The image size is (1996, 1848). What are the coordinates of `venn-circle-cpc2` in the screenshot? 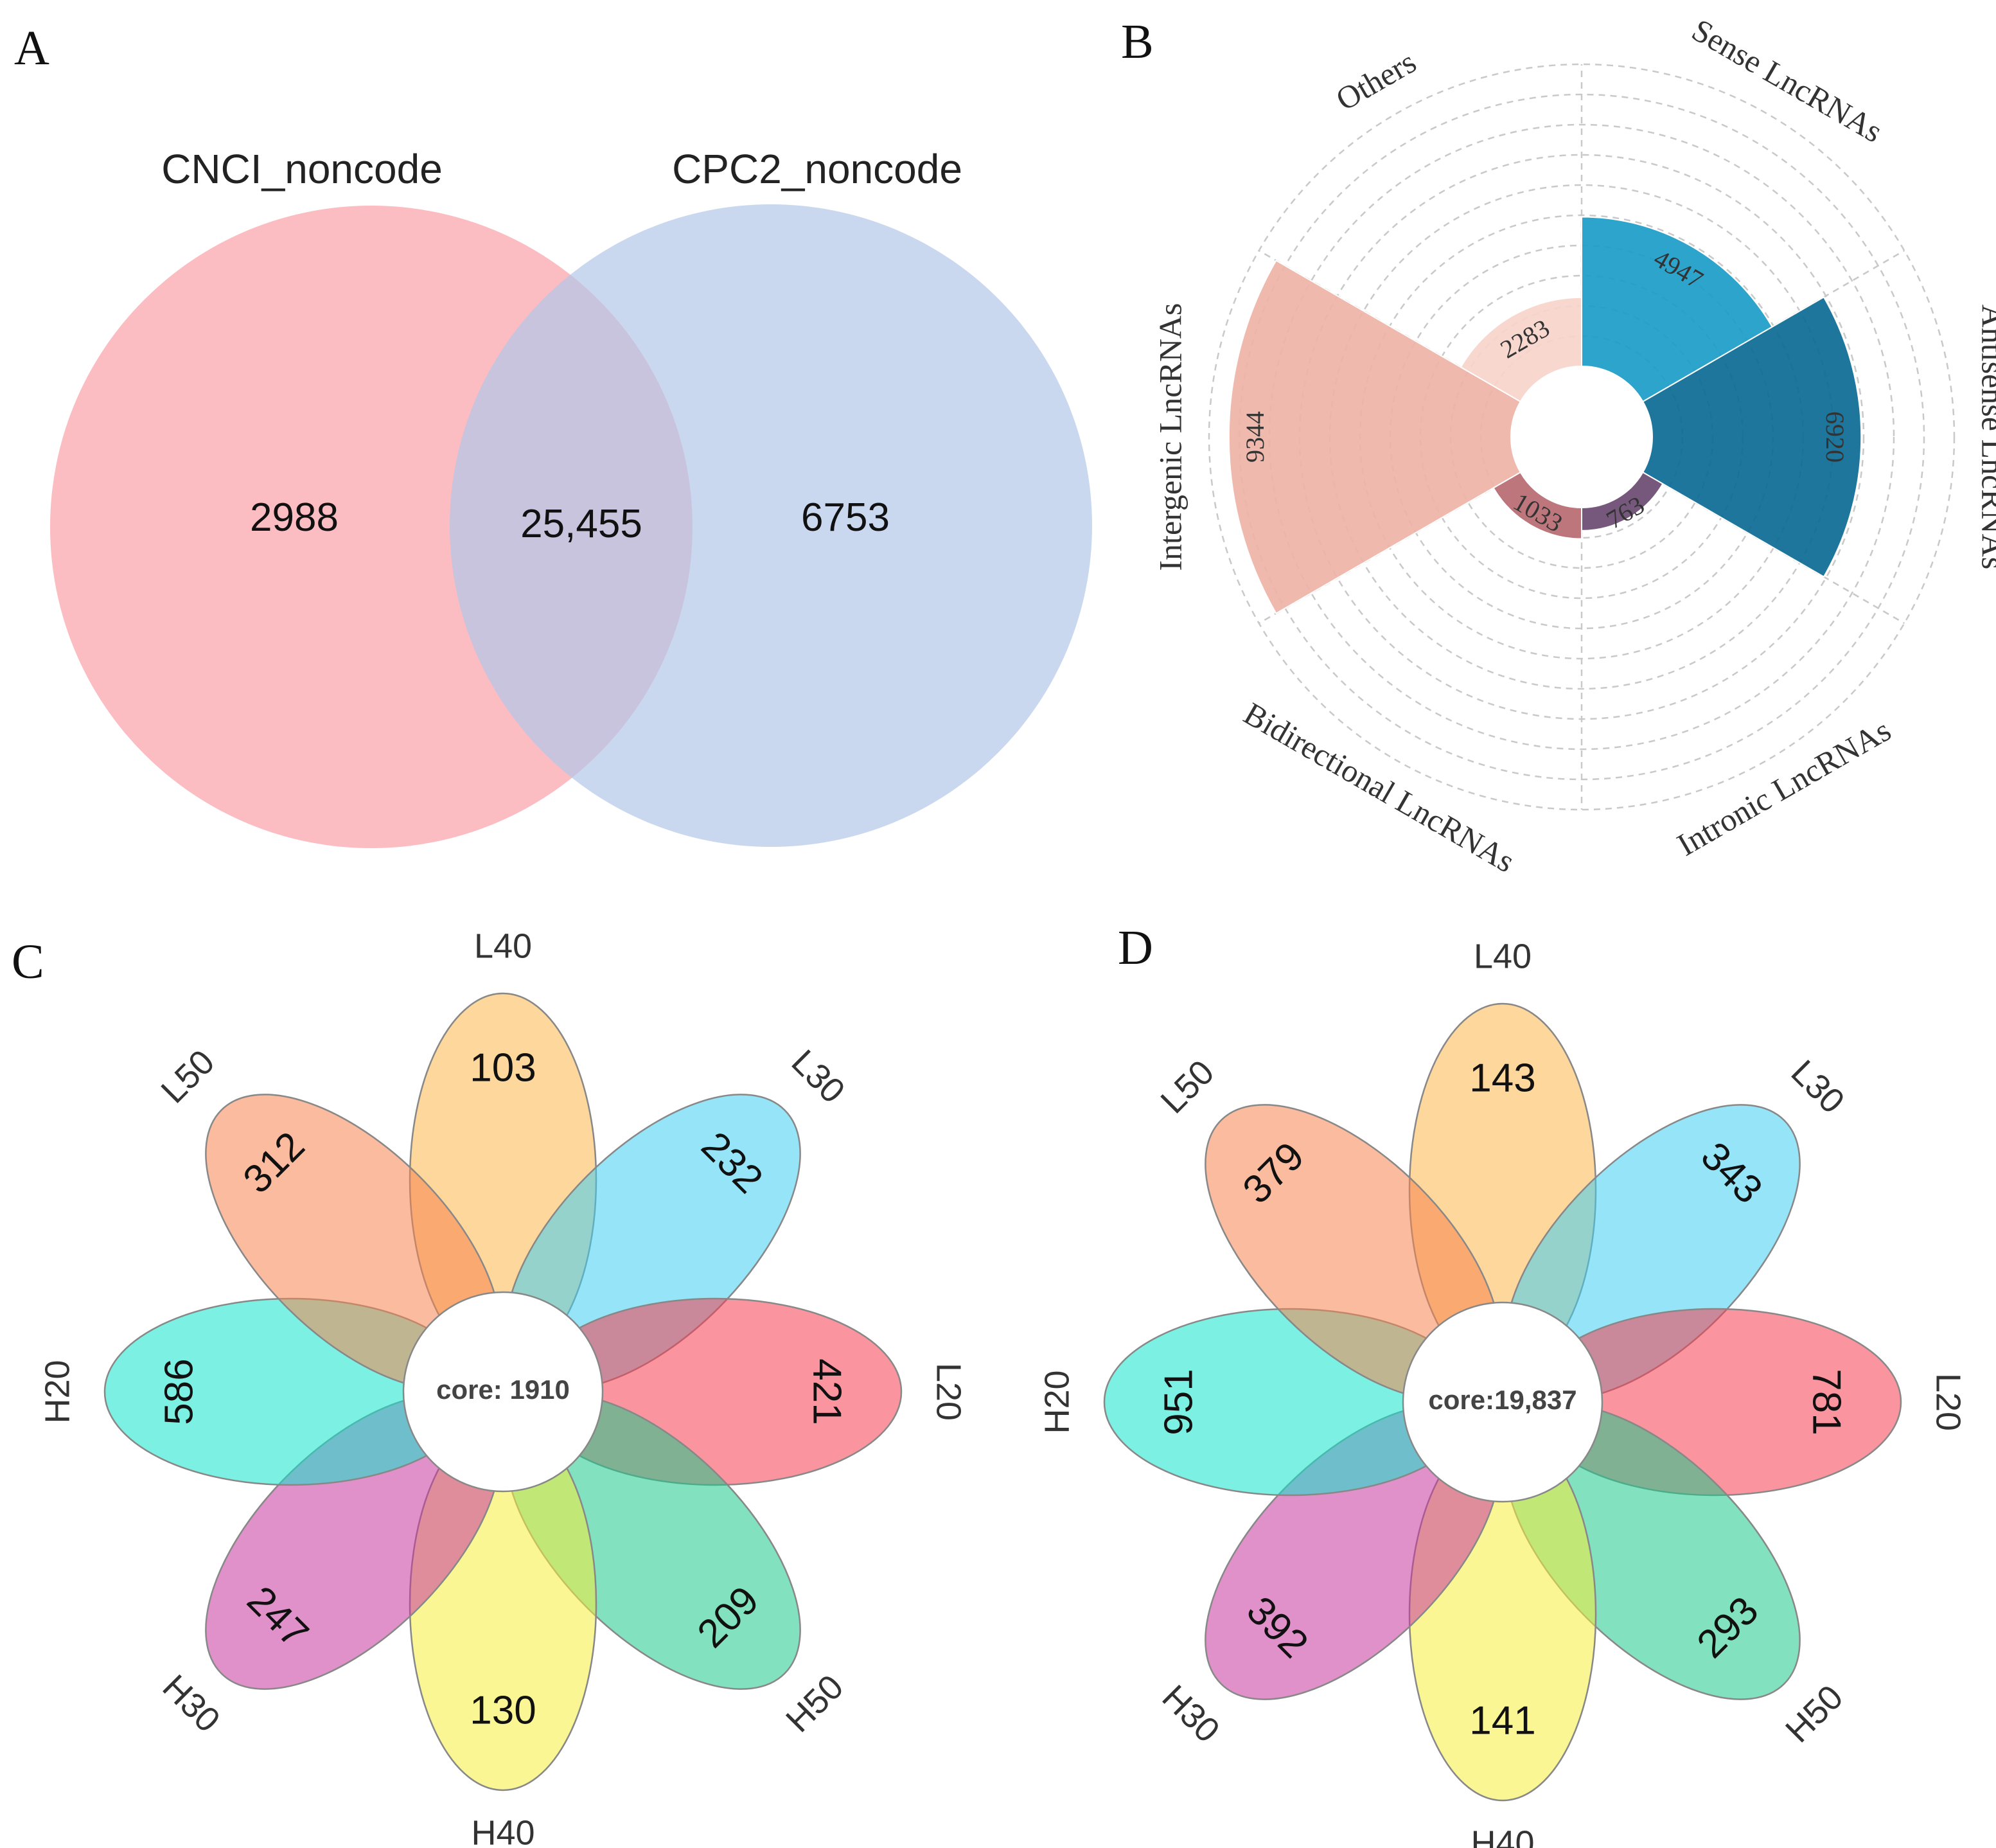 It's located at (771, 525).